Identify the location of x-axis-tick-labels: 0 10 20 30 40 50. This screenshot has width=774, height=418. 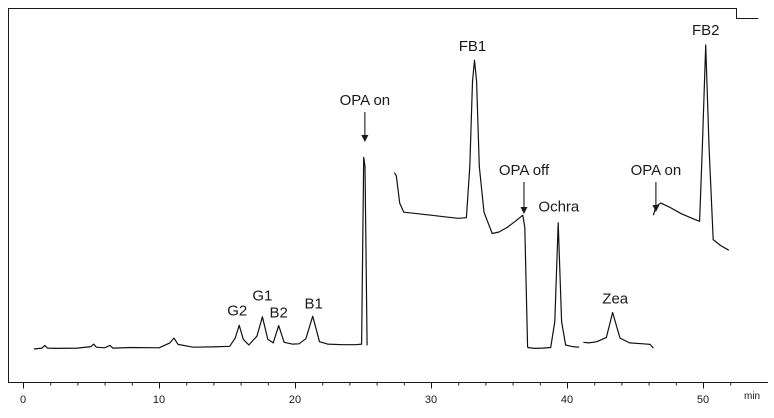
(364, 400).